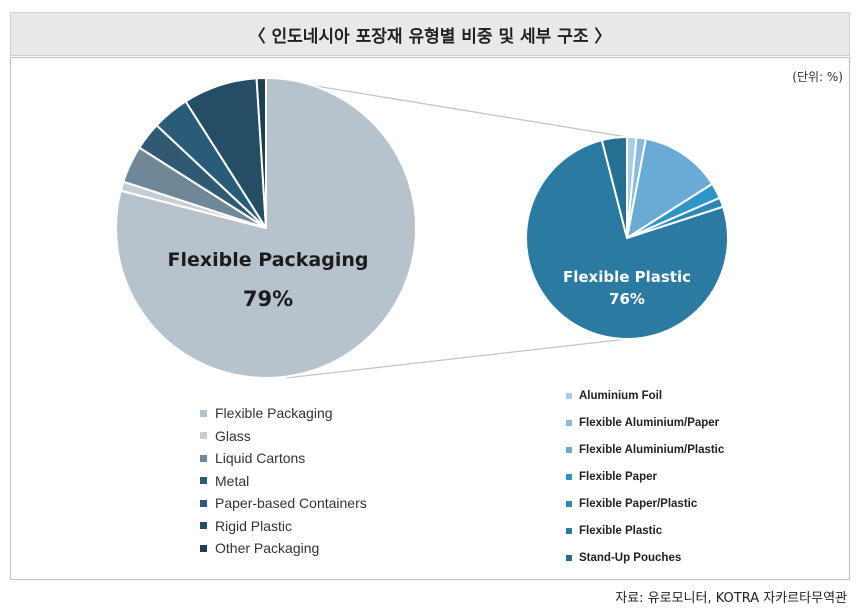 The width and height of the screenshot is (863, 616). What do you see at coordinates (731, 598) in the screenshot?
I see `source-note: 자료: 유로모니터, KOTRA 자카르타무역관` at bounding box center [731, 598].